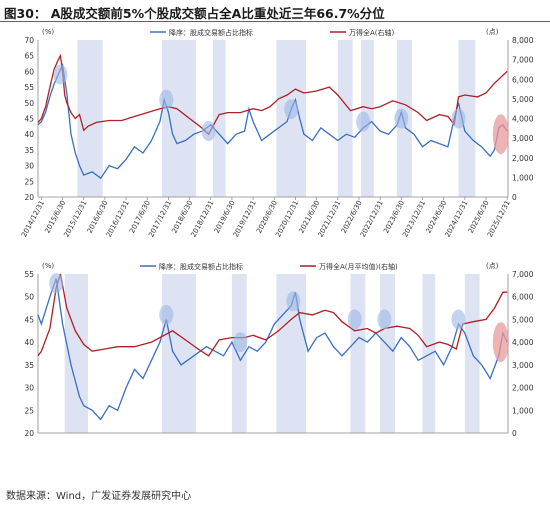  Describe the element at coordinates (372, 32) in the screenshot. I see `legend-label-red: 万得全A(右轴)` at that location.